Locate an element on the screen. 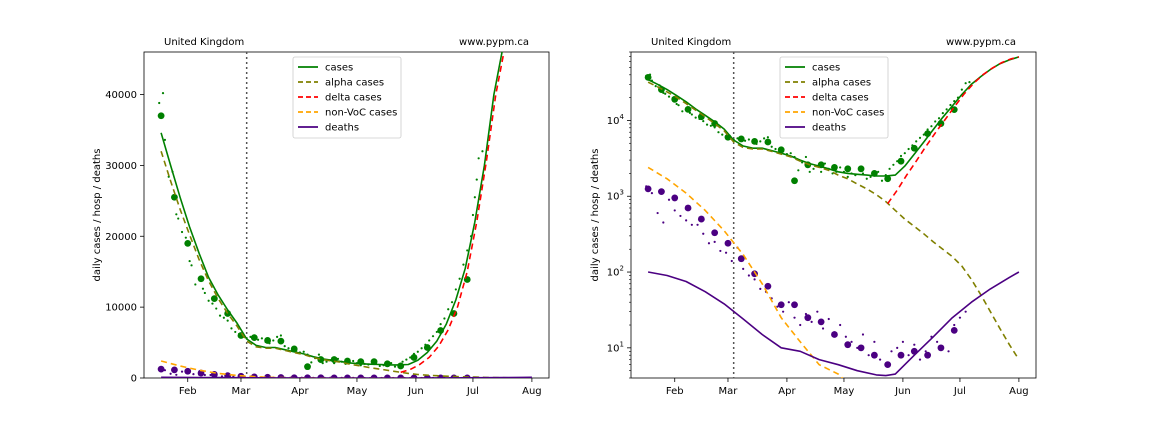 This screenshot has width=1152, height=432. y-tick-label: 10³ is located at coordinates (615, 196).